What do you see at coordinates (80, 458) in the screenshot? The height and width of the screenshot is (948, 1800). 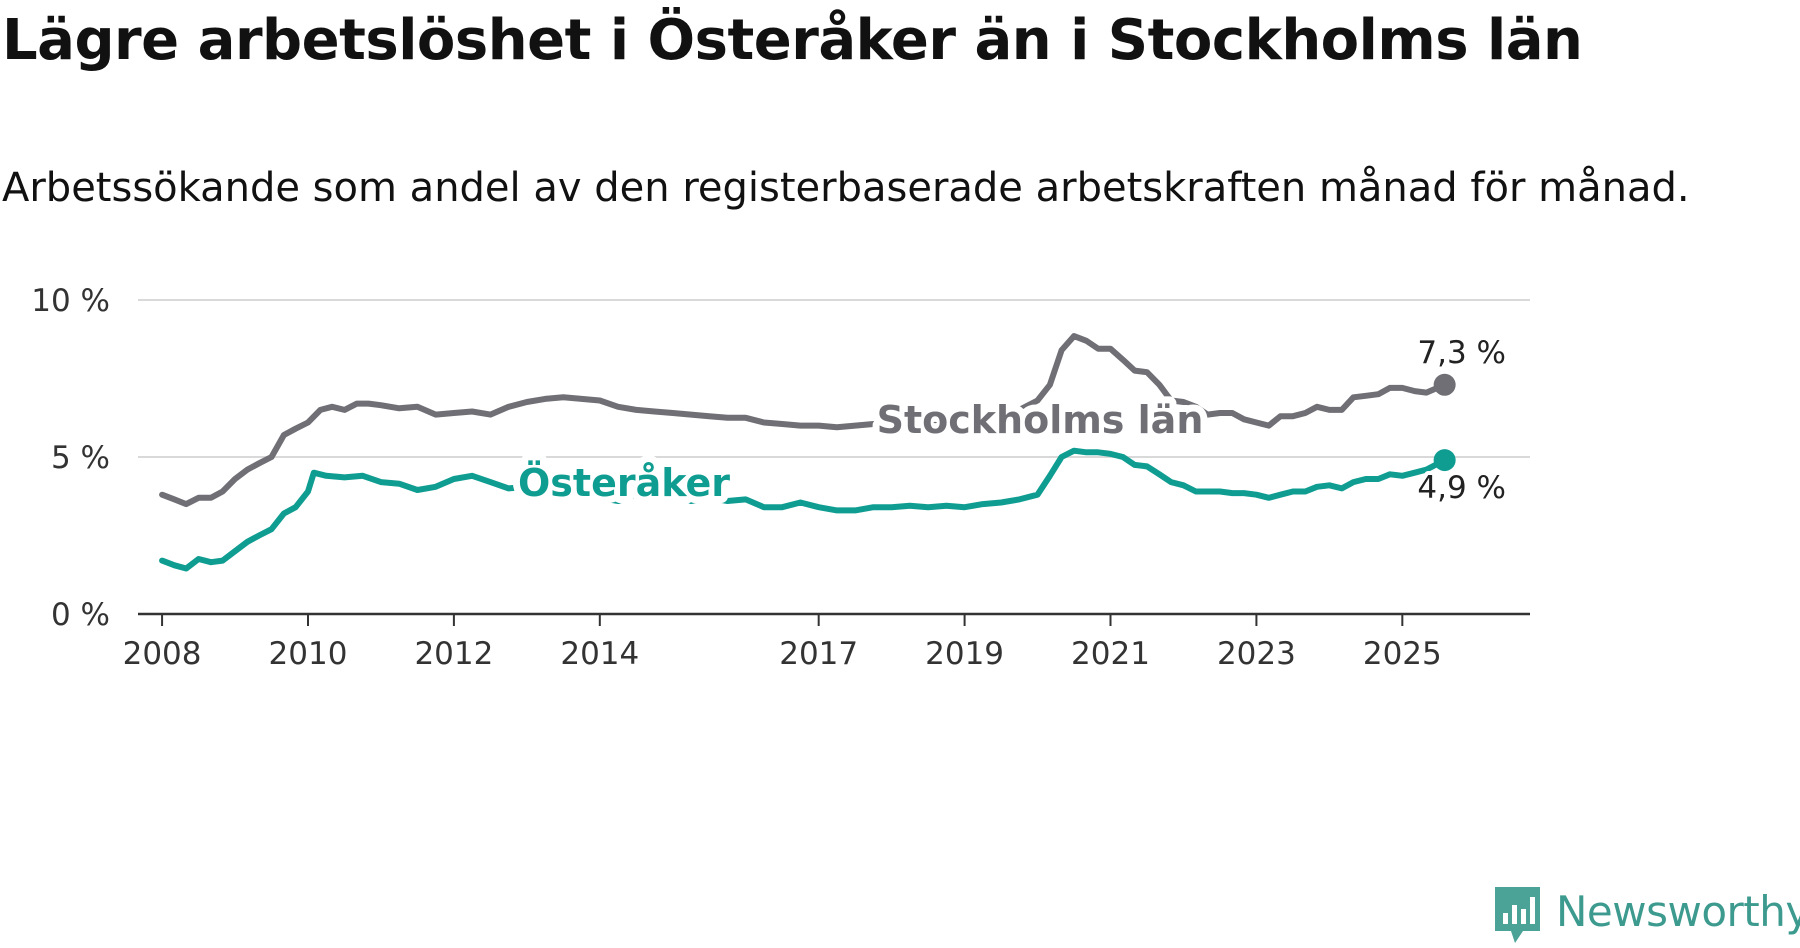 I see `y-tick-label: 5 %` at bounding box center [80, 458].